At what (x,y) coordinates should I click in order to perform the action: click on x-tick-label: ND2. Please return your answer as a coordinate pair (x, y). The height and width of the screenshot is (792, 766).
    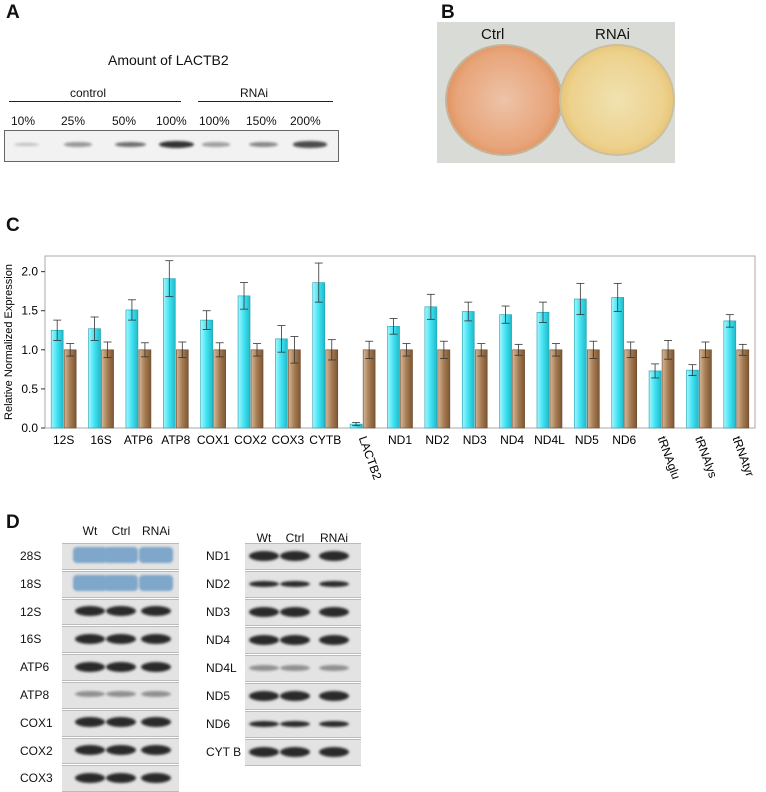
    Looking at the image, I should click on (437, 440).